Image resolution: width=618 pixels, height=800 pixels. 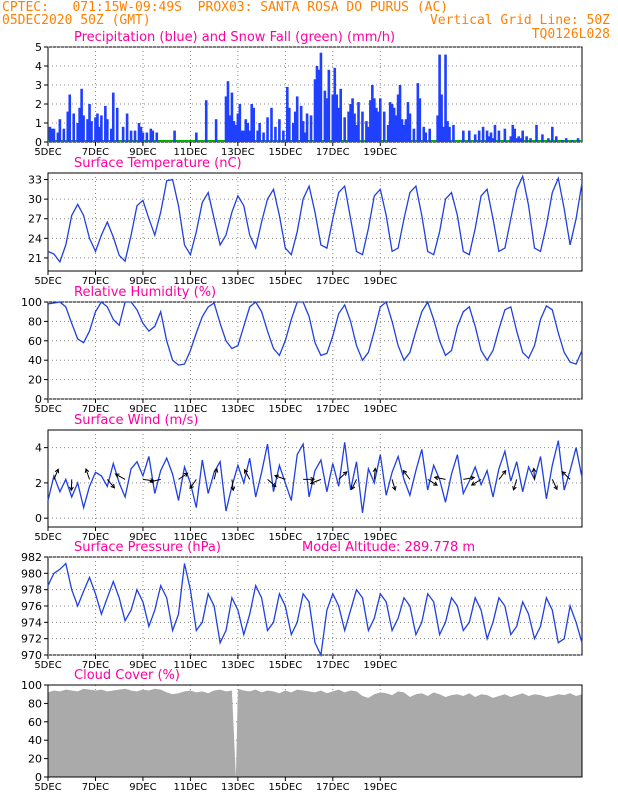 I want to click on precipitation-ytick-label: 3, so click(x=38, y=85).